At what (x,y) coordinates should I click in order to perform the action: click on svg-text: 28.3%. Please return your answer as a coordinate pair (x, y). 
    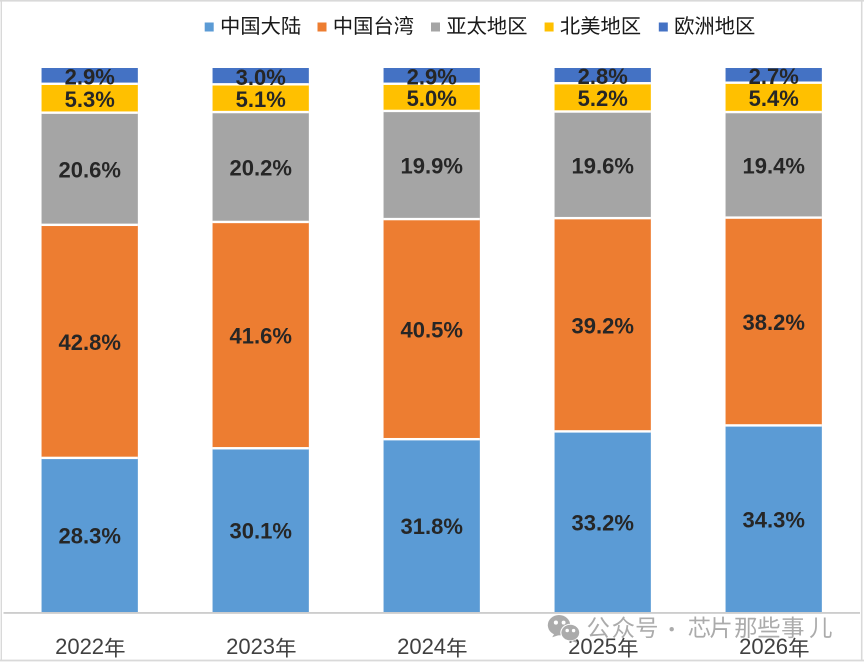
    Looking at the image, I should click on (90, 536).